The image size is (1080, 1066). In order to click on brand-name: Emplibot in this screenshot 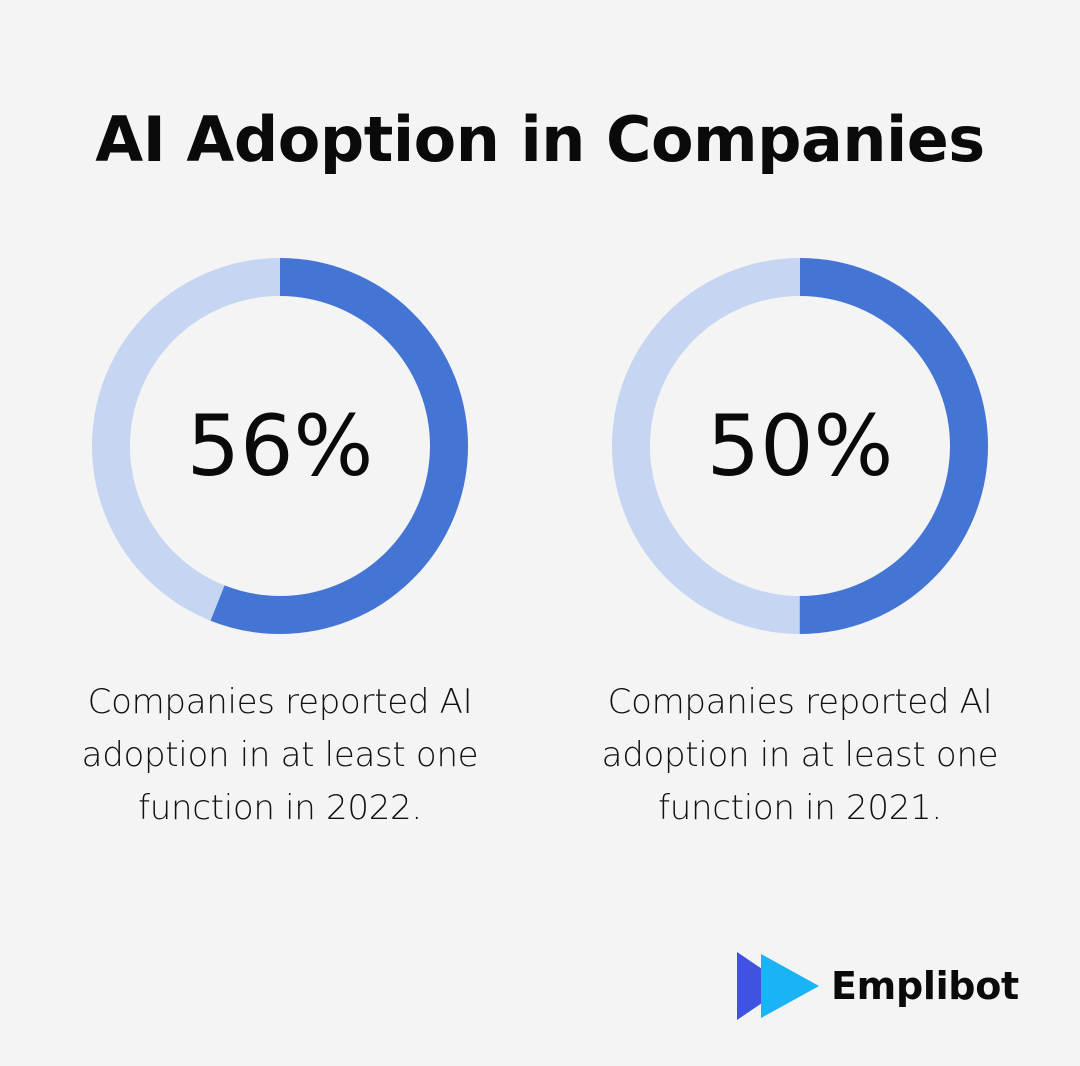, I will do `click(925, 986)`.